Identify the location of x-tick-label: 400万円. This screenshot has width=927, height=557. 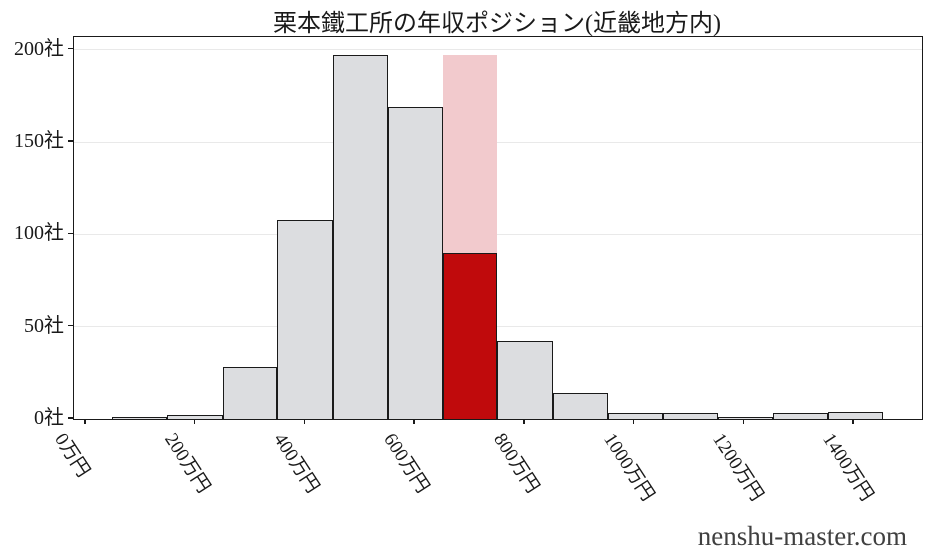
(296, 463).